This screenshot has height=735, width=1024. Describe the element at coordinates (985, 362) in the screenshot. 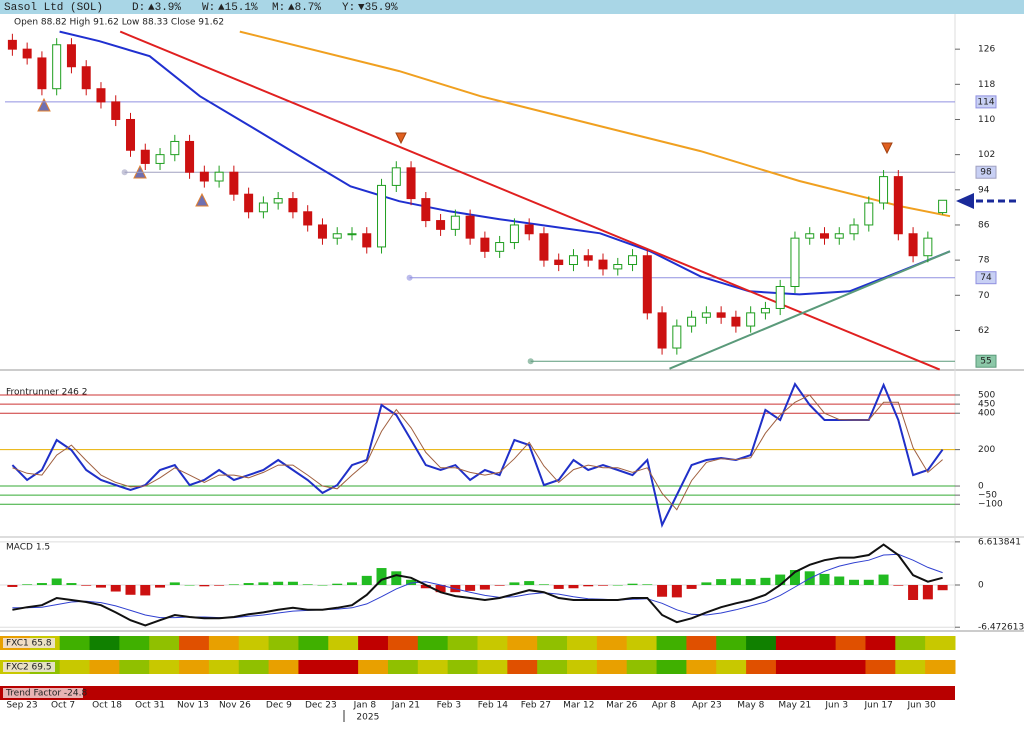

I see `level-label: 55` at that location.